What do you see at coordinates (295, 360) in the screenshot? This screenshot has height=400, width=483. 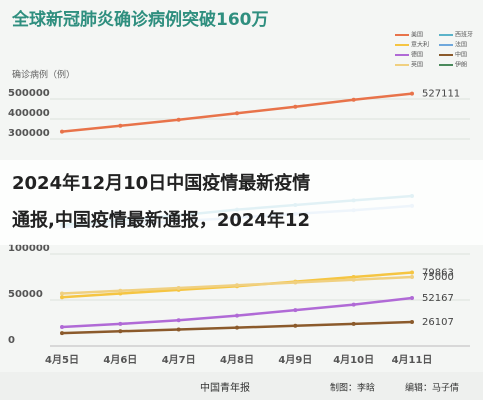 I see `x-tick-label: 4月9日` at bounding box center [295, 360].